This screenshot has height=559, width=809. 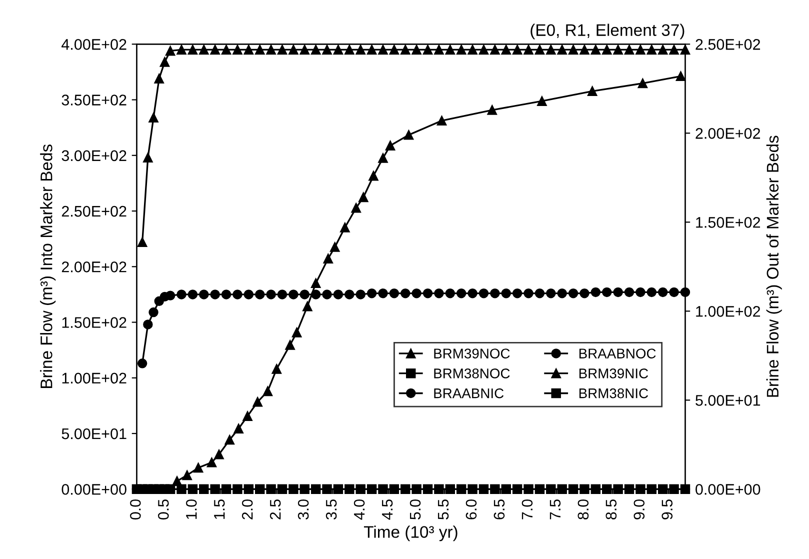 I want to click on x-tick-label: 4.0, so click(x=359, y=509).